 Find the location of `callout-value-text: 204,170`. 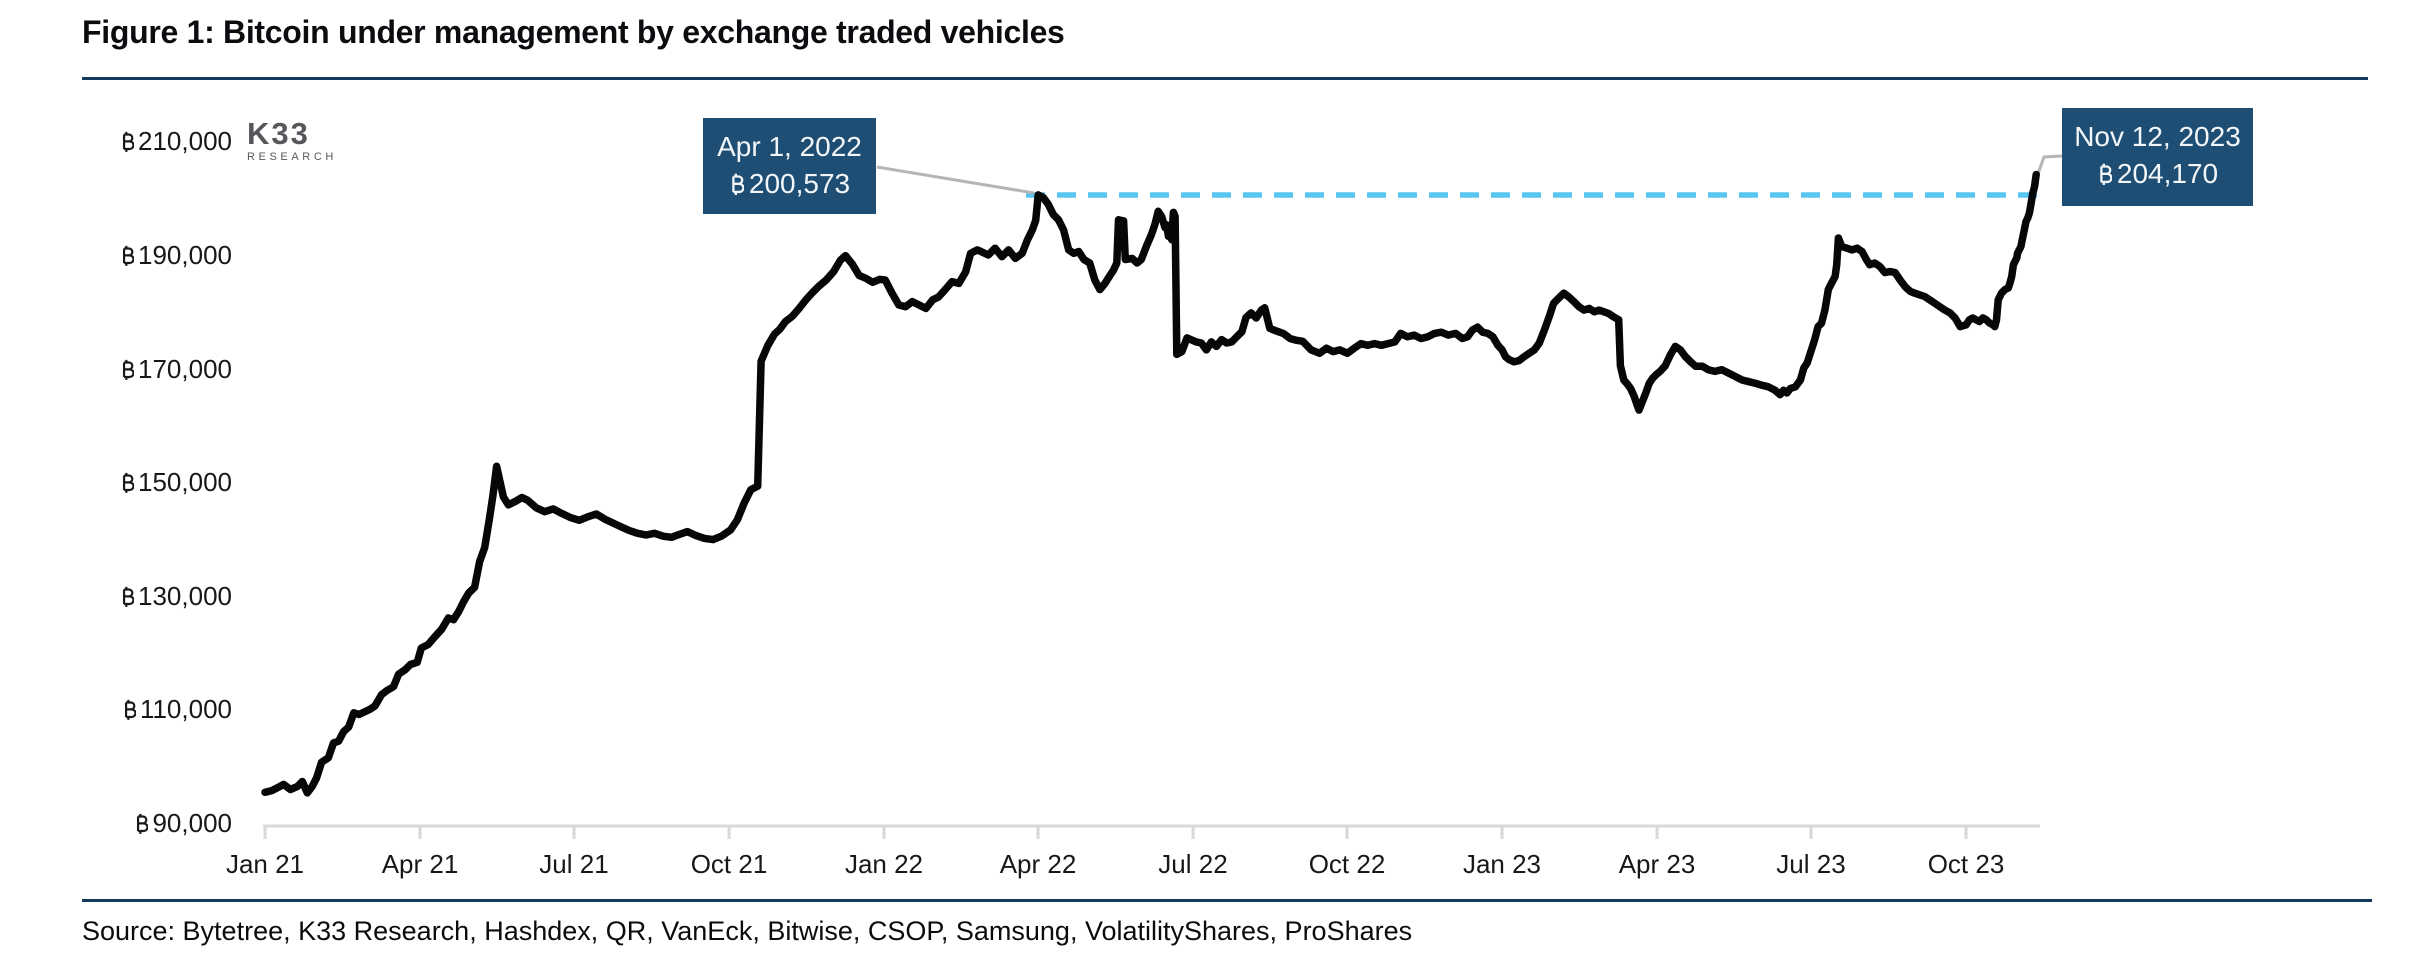

callout-value-text: 204,170 is located at coordinates (2167, 173).